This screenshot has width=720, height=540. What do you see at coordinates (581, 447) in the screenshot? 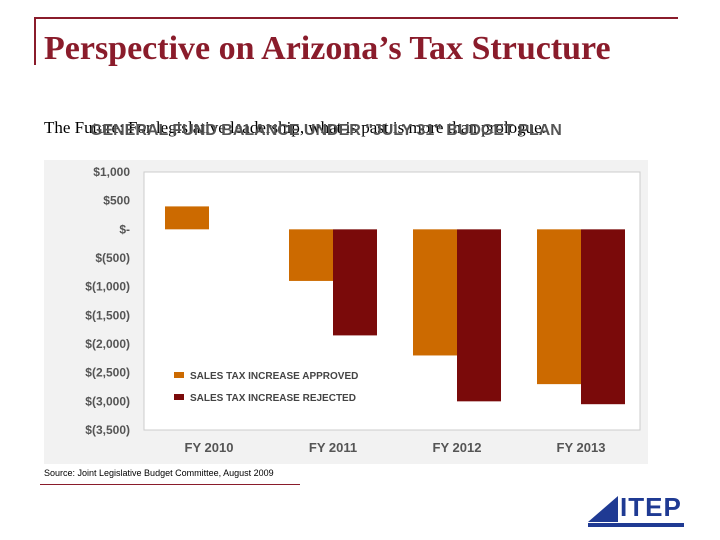
I see `x-tick-label: FY 2013` at bounding box center [581, 447].